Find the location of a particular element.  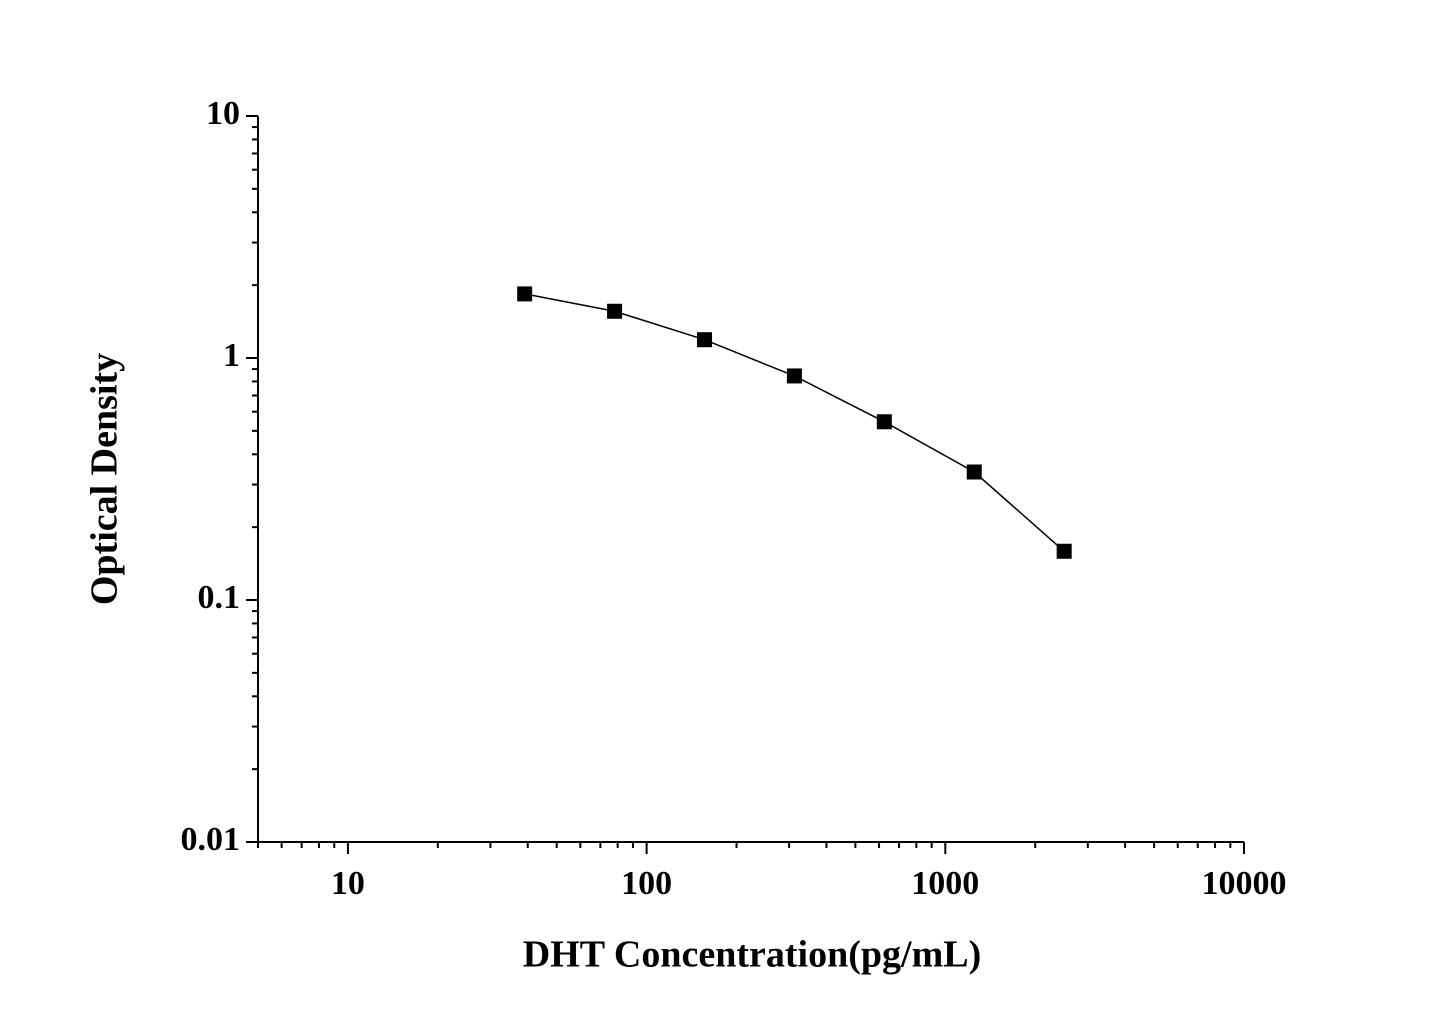

x-tick-label: 10 is located at coordinates (348, 883).